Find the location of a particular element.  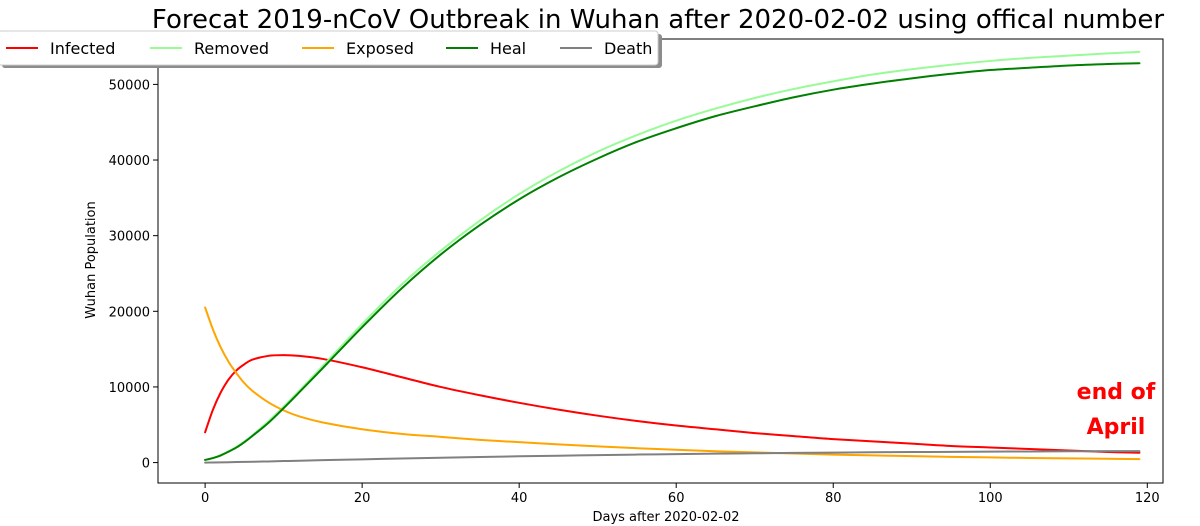

annotation-text-end-of: end of is located at coordinates (1116, 392).